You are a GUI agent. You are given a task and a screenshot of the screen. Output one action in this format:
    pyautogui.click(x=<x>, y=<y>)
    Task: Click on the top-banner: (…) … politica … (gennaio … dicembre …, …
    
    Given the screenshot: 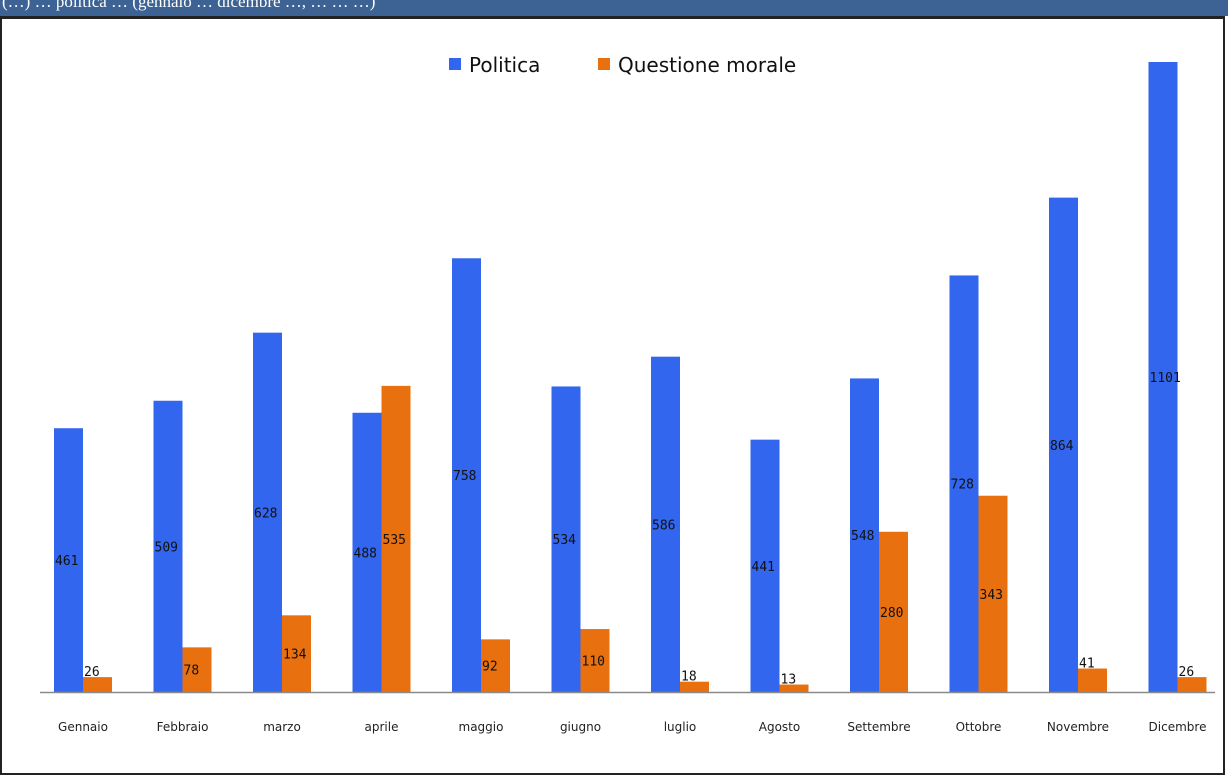 What is the action you would take?
    pyautogui.click(x=614, y=8)
    